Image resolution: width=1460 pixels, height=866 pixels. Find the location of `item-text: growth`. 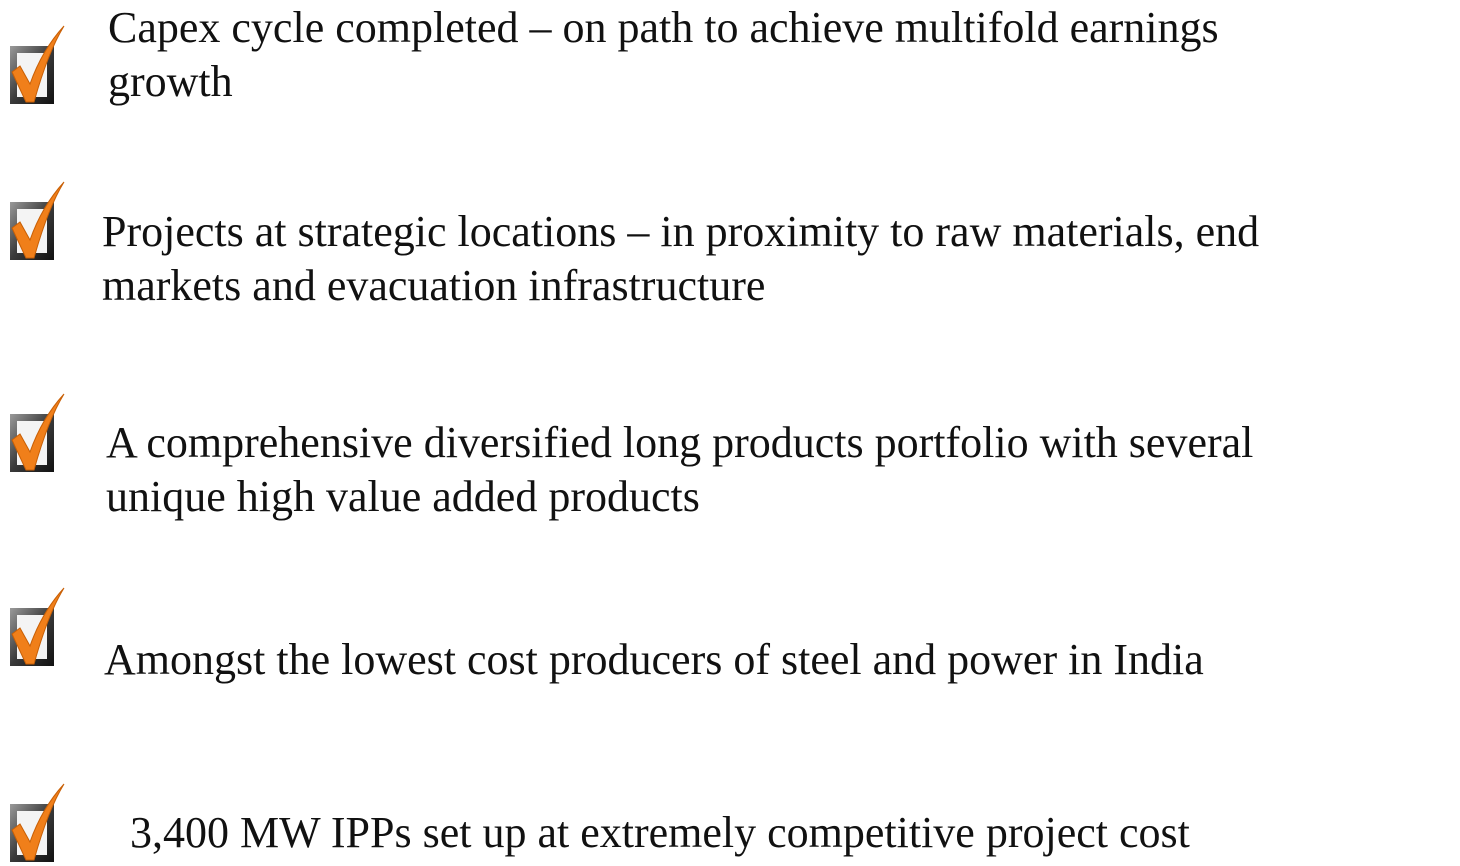

item-text: growth is located at coordinates (170, 81).